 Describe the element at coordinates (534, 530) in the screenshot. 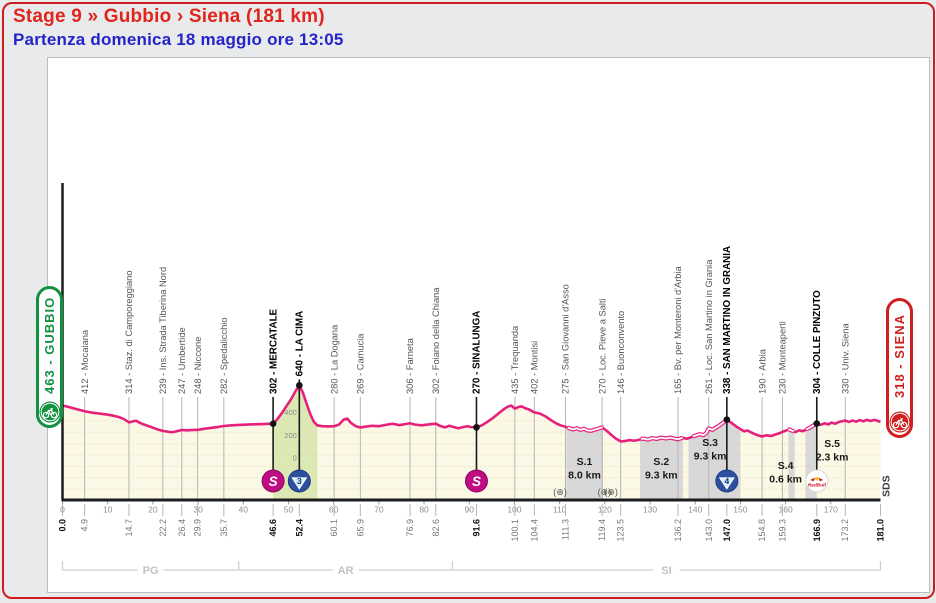

I see `km-label: 104.4` at that location.